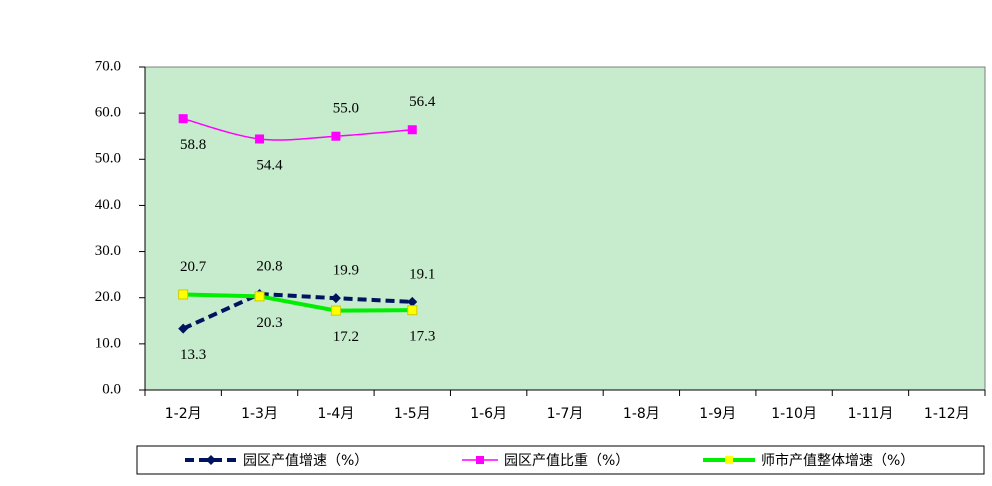 The height and width of the screenshot is (486, 992). Describe the element at coordinates (108, 297) in the screenshot. I see `y-tick-label: 20.0` at that location.